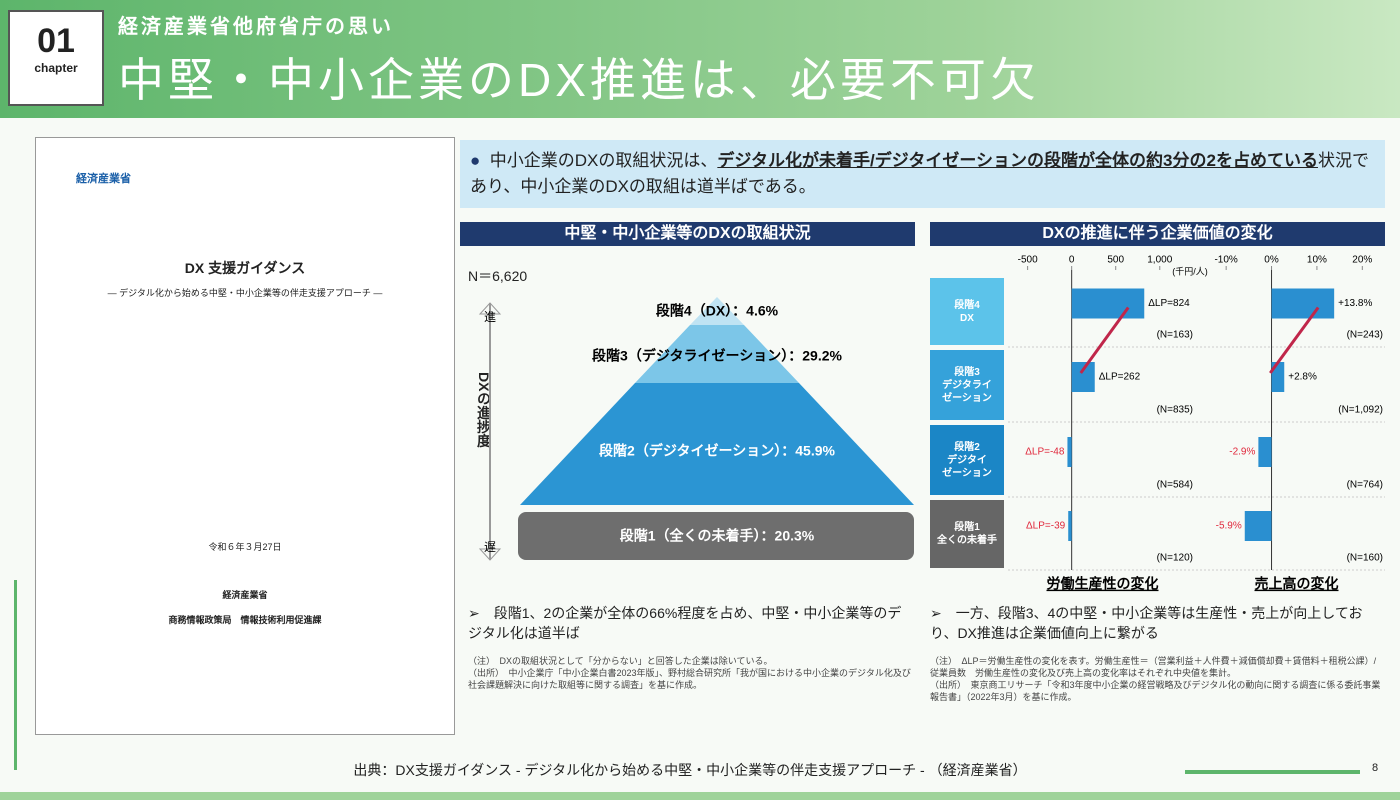 Image resolution: width=1400 pixels, height=800 pixels. What do you see at coordinates (1271, 260) in the screenshot?
I see `x-tick-label: 0%` at bounding box center [1271, 260].